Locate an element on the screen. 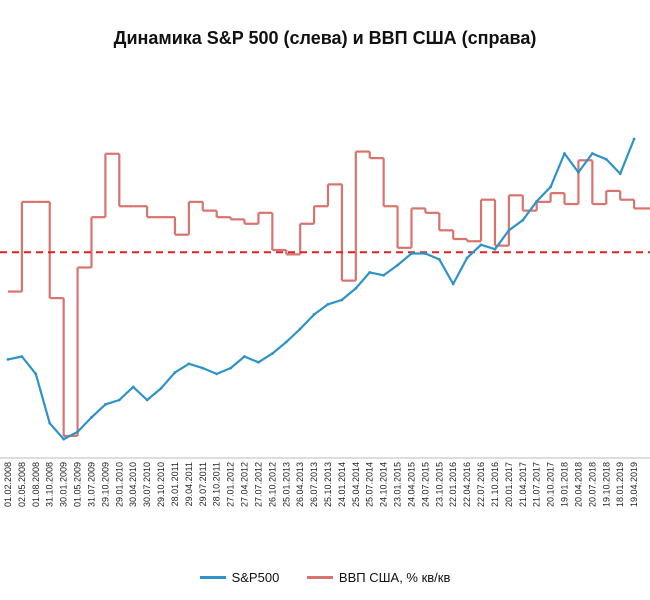 Image resolution: width=650 pixels, height=600 pixels. legend-label-sp500: S&P500 is located at coordinates (255, 577).